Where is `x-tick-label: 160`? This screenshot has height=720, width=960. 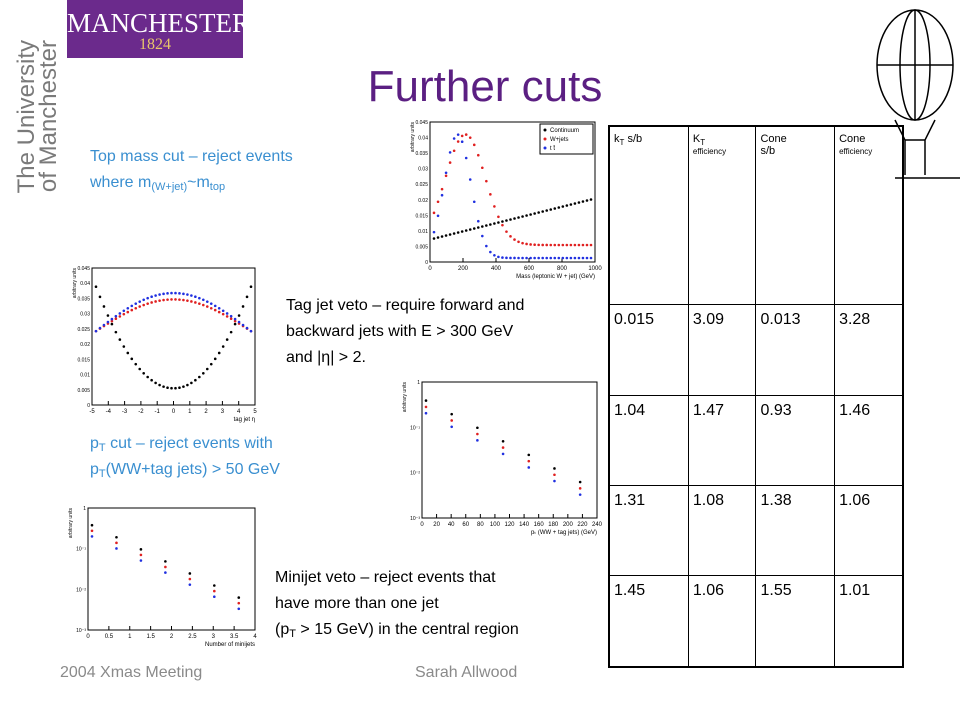
x-tick-label: 160 is located at coordinates (539, 525).